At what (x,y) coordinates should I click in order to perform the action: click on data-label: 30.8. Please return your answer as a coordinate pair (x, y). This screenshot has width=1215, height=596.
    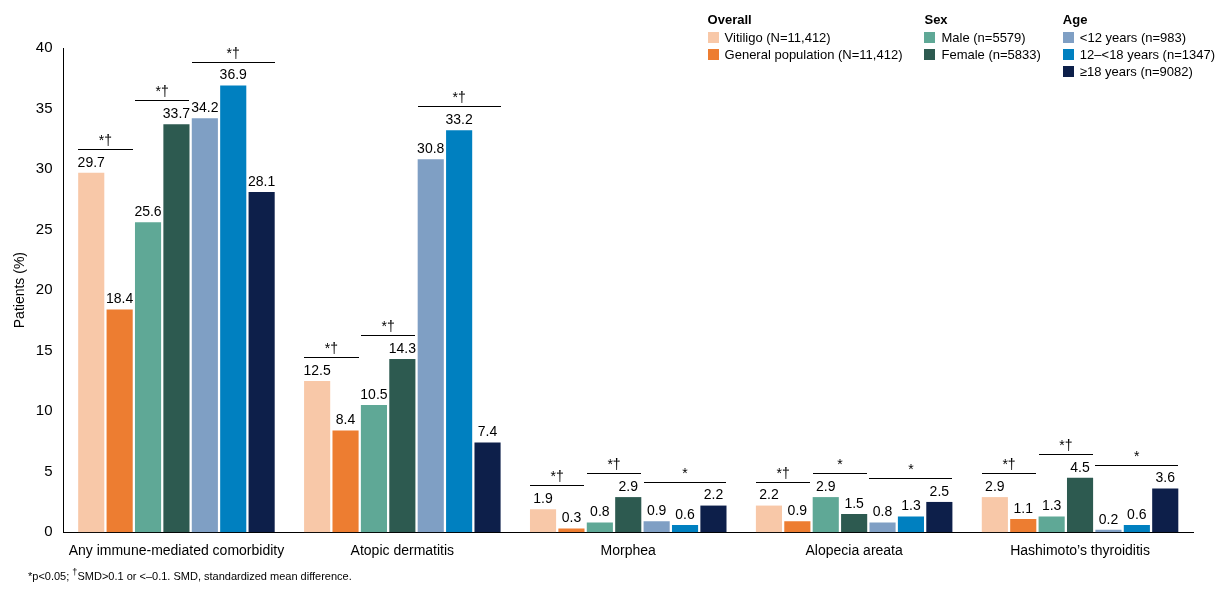
    Looking at the image, I should click on (431, 148).